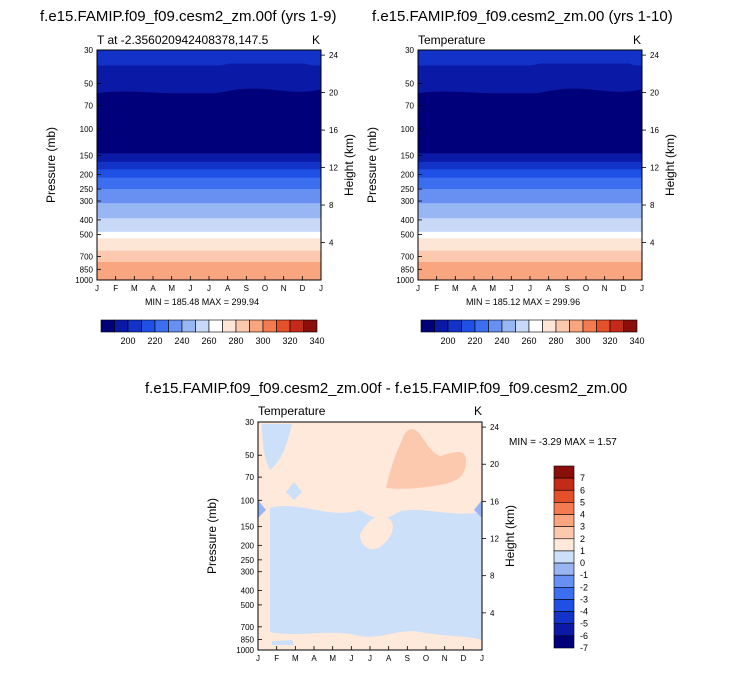 The image size is (733, 674). Describe the element at coordinates (262, 509) in the screenshot. I see `diff-region-left-edge-negative` at that location.